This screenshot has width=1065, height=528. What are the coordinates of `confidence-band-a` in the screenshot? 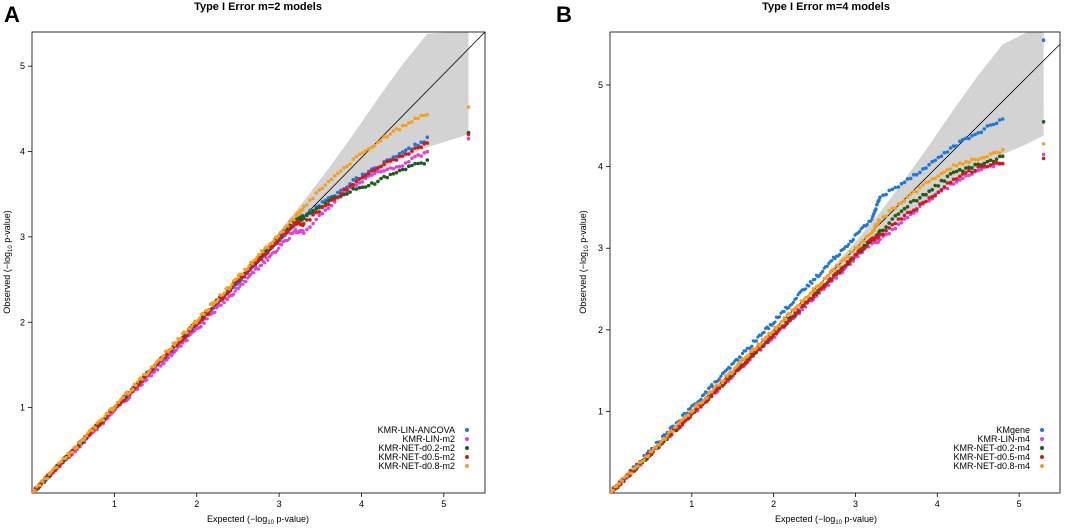 It's located at (361, 149).